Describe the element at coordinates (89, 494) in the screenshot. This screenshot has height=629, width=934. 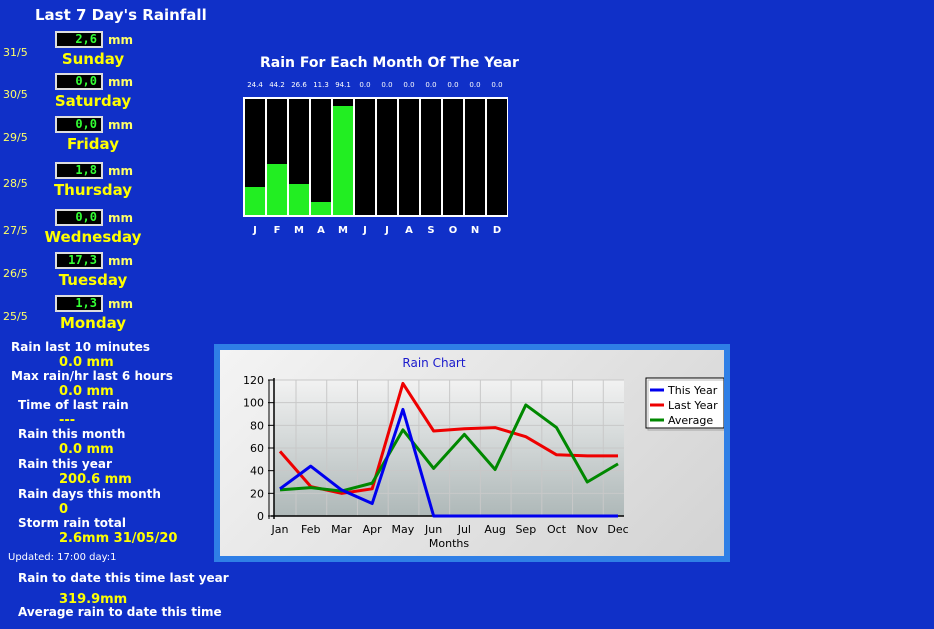
I see `rain-days-label: Rain days this month` at that location.